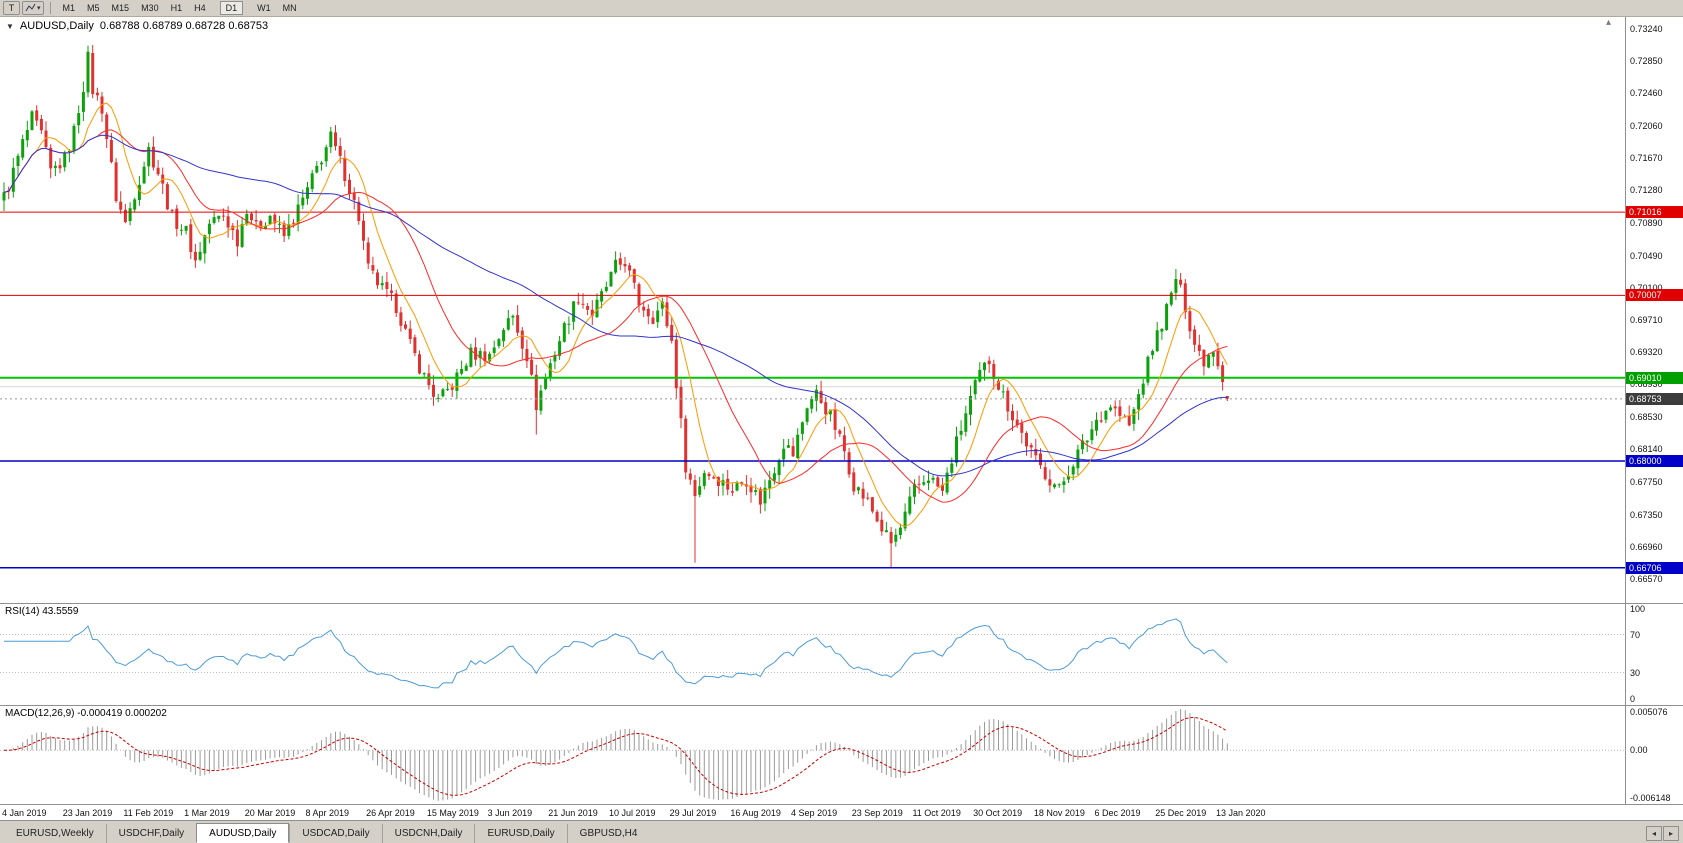  Describe the element at coordinates (50, 8) in the screenshot. I see `toolbar-separator` at that location.